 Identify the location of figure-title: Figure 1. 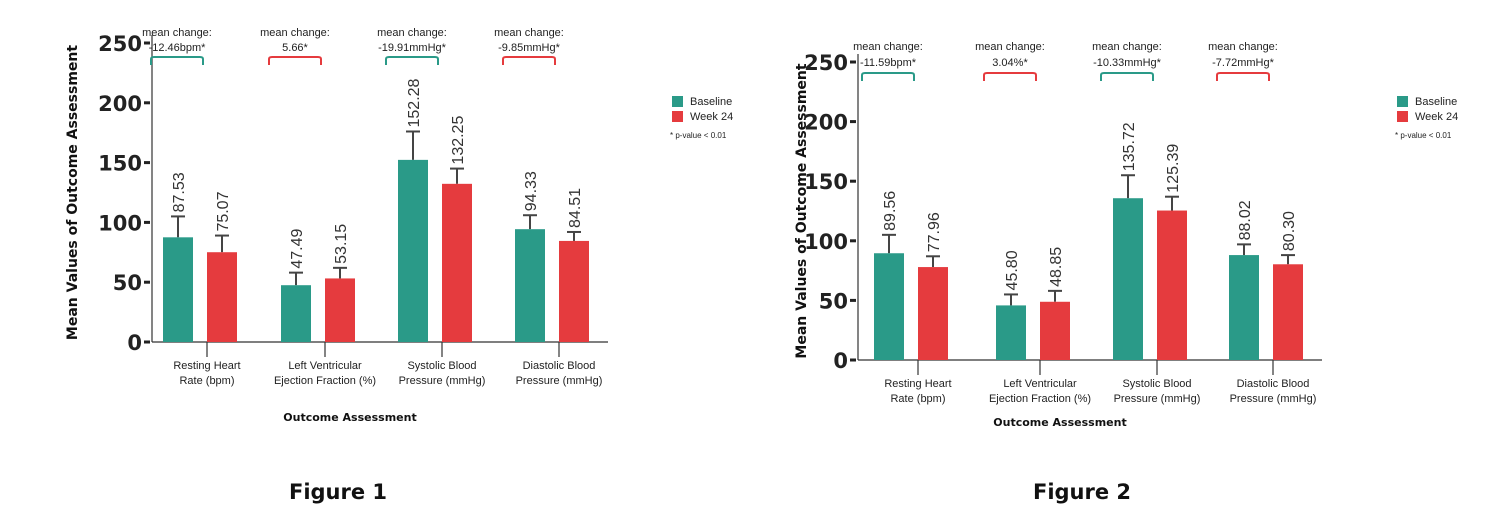
(338, 492).